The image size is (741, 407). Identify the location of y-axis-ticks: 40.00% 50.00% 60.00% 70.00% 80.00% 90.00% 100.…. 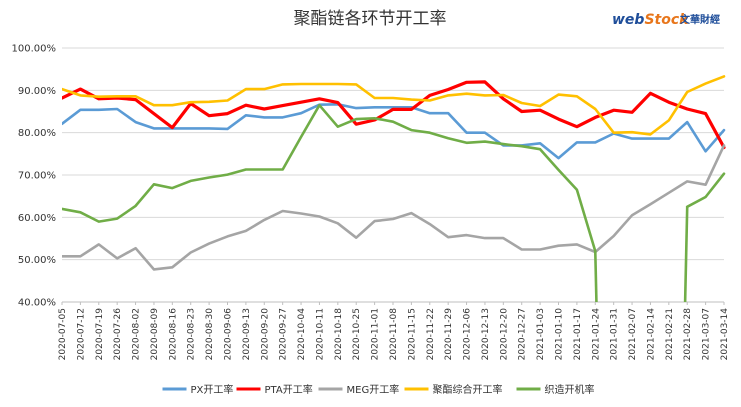
(34, 176).